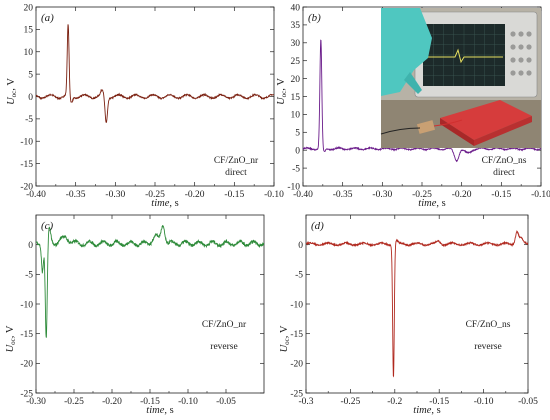 Image resolution: width=550 pixels, height=420 pixels. What do you see at coordinates (448, 123) in the screenshot?
I see `probe-cable-red` at bounding box center [448, 123].